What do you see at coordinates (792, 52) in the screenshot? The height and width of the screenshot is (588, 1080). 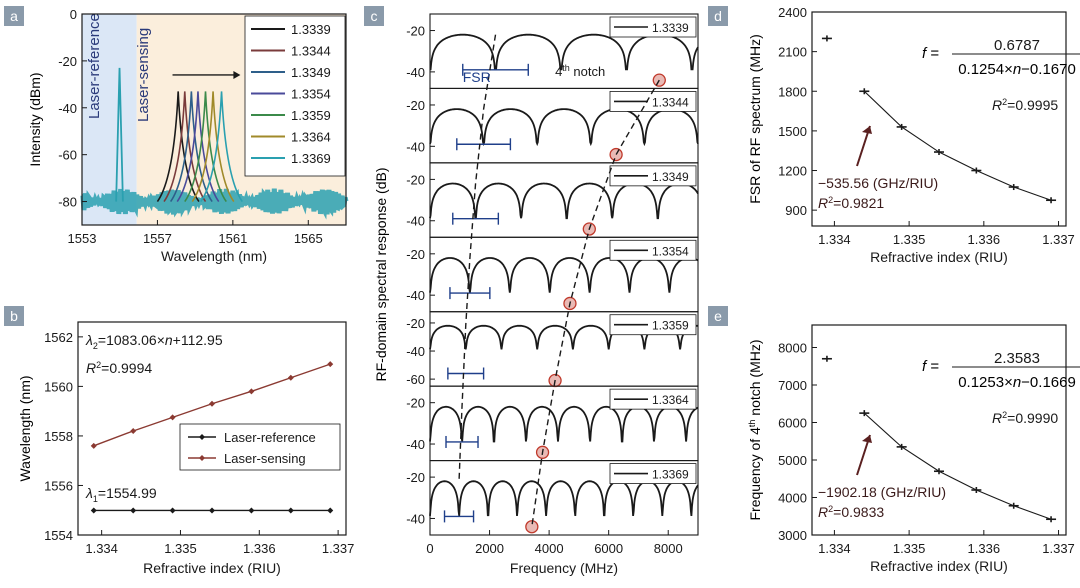 I see `ytick-label-d-2100: 2100` at bounding box center [792, 52].